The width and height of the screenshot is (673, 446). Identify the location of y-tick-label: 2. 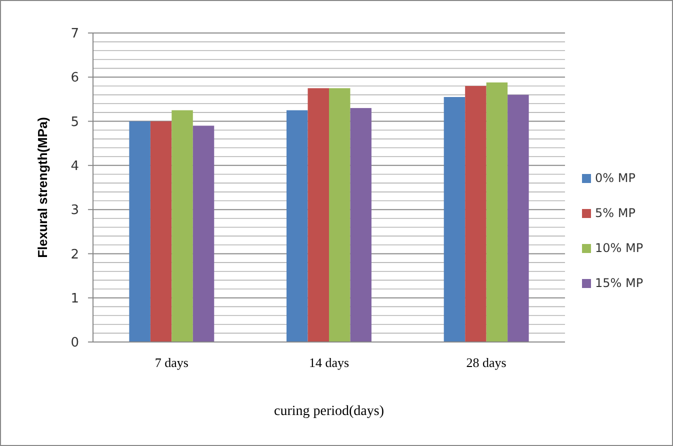
(74, 254).